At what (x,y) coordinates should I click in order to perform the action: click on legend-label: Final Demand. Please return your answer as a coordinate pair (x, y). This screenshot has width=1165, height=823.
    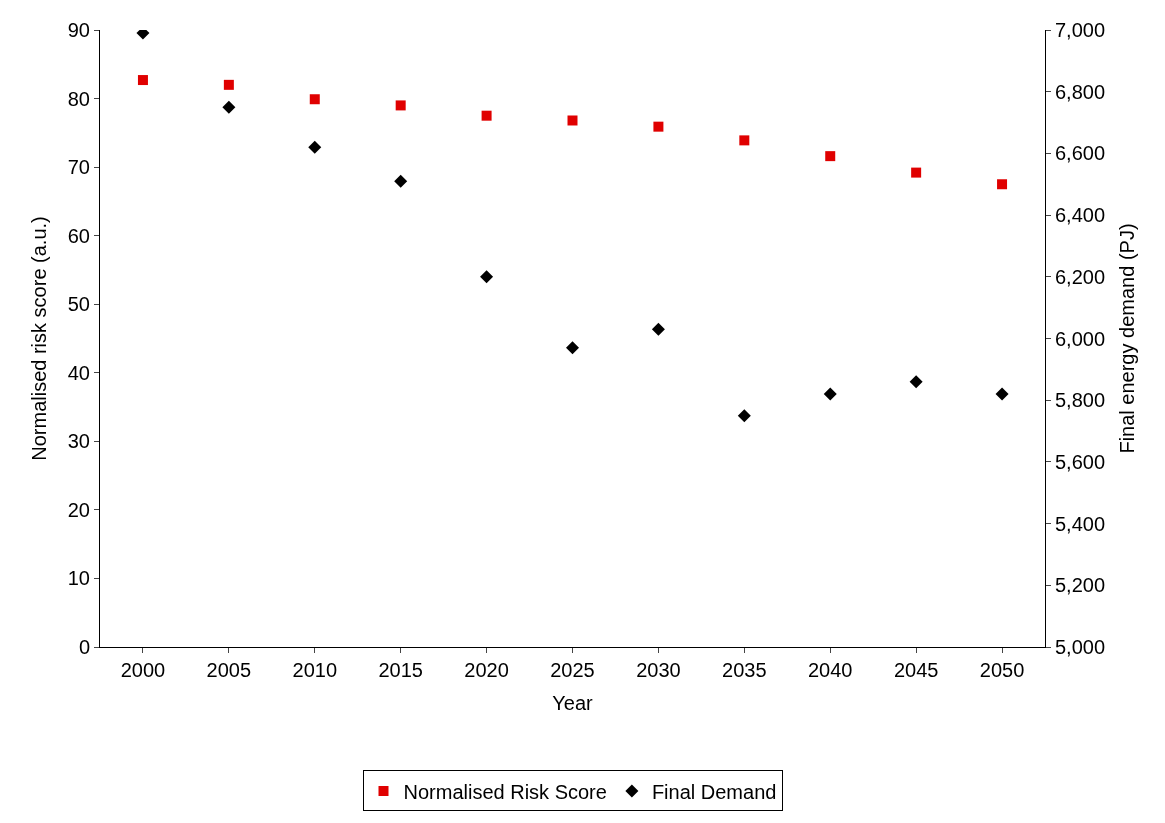
    Looking at the image, I should click on (714, 791).